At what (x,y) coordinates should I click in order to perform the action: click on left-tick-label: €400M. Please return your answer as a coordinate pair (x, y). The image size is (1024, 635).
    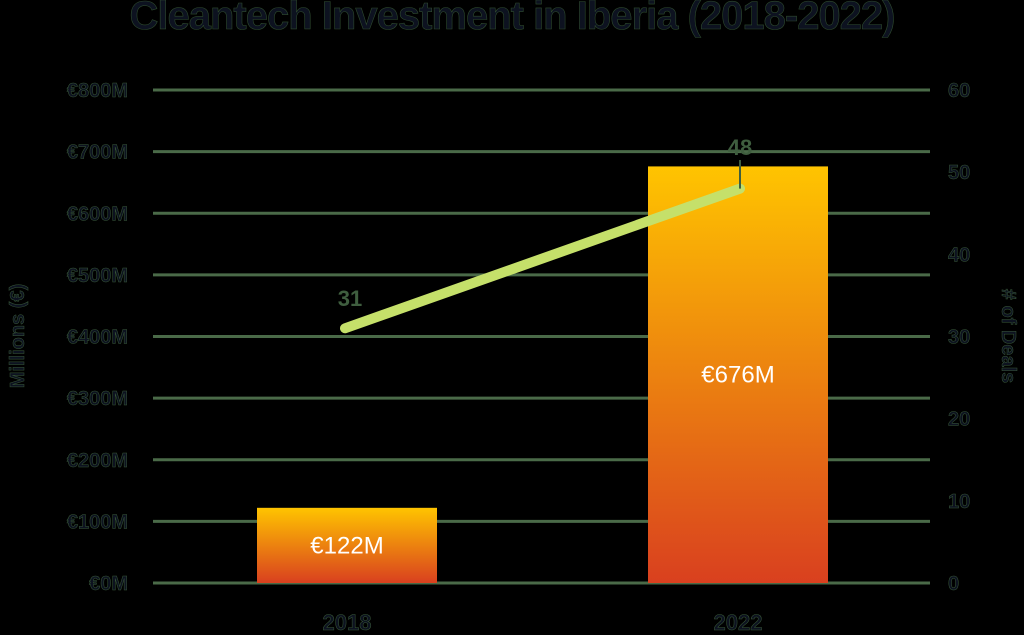
    Looking at the image, I should click on (97, 338).